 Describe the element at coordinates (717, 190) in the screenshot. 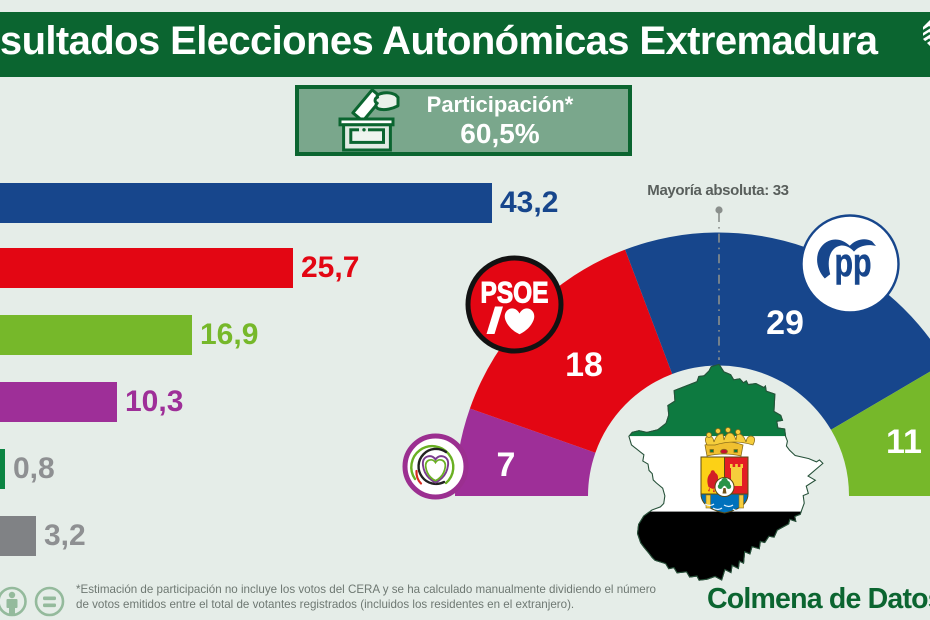

I see `svg-text: Mayoría absoluta: 33` at that location.